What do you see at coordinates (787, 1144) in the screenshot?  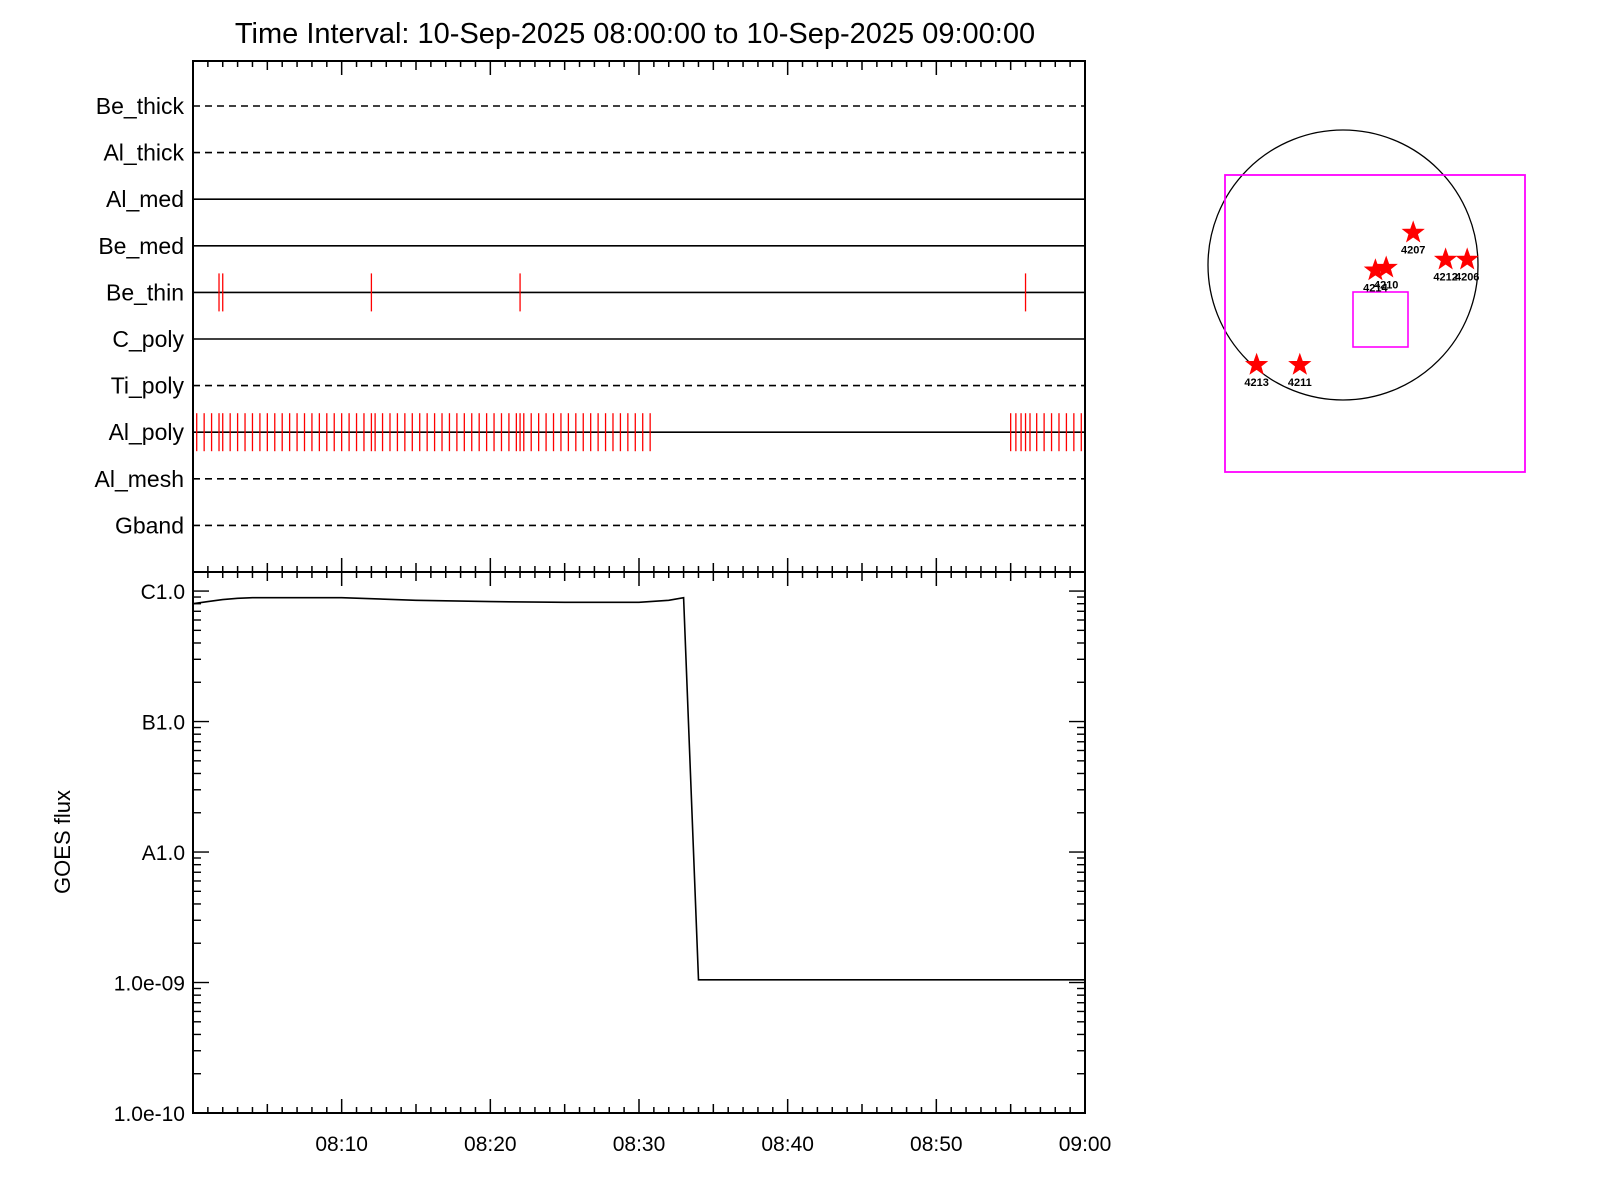 I see `x-tick-label: 08:40` at bounding box center [787, 1144].